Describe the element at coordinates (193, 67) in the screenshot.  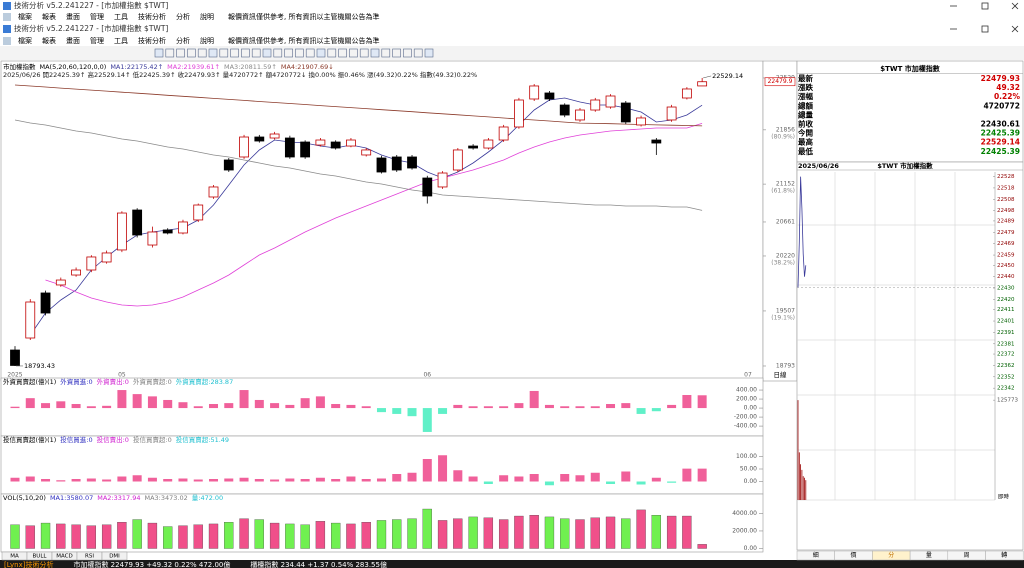
I see `legend-entry: MA2:21939.61↑` at that location.